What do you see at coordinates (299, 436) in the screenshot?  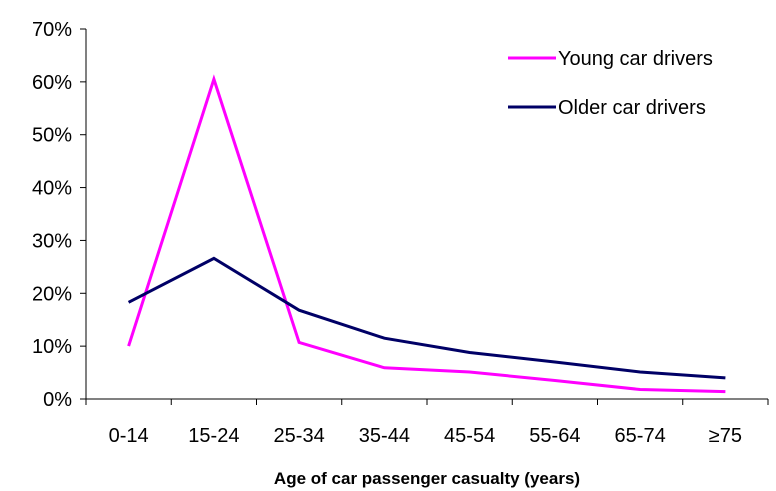 I see `x-tick-label: 25-34` at bounding box center [299, 436].